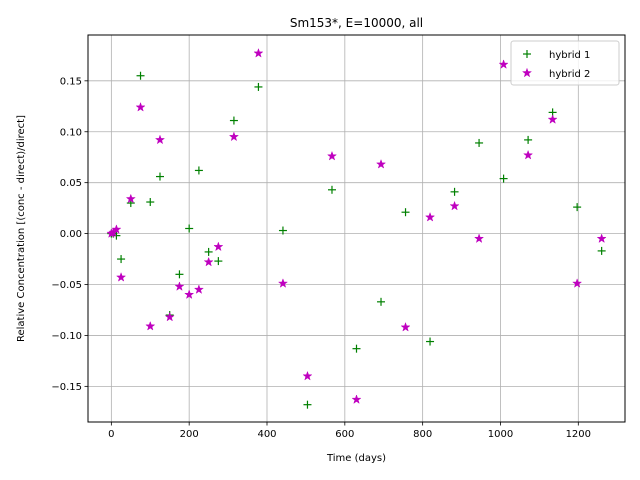  I want to click on legend-frame, so click(565, 63).